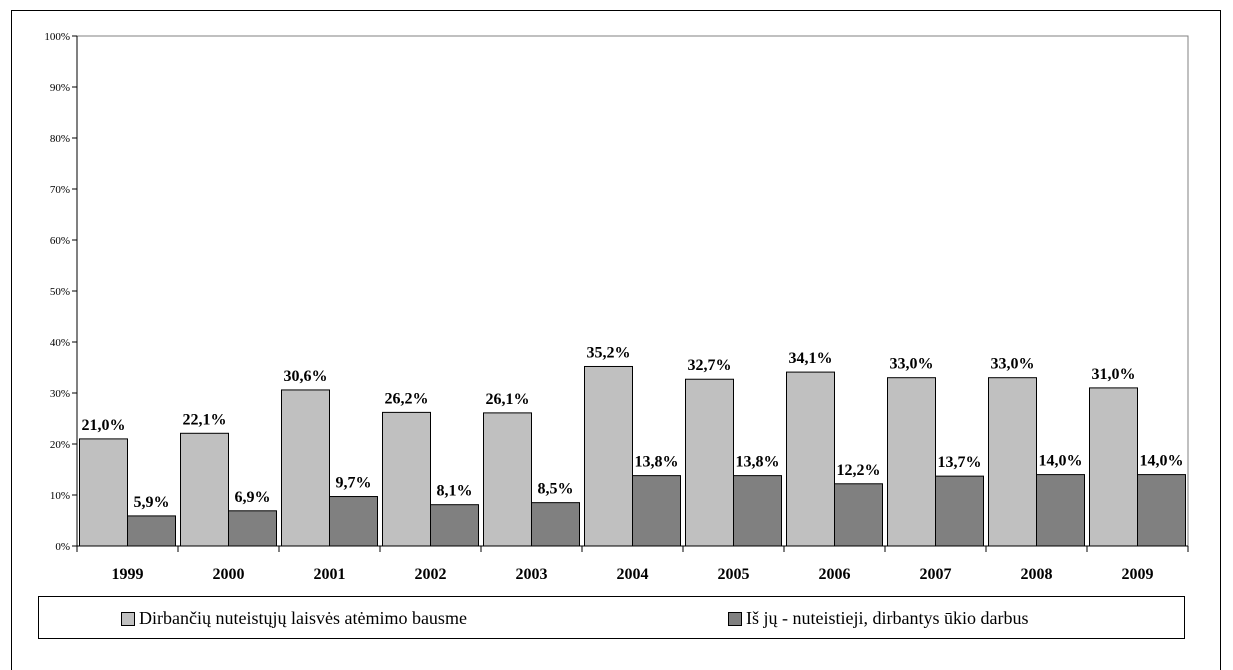  I want to click on data-label-series-2-2001: 9,7%, so click(354, 483).